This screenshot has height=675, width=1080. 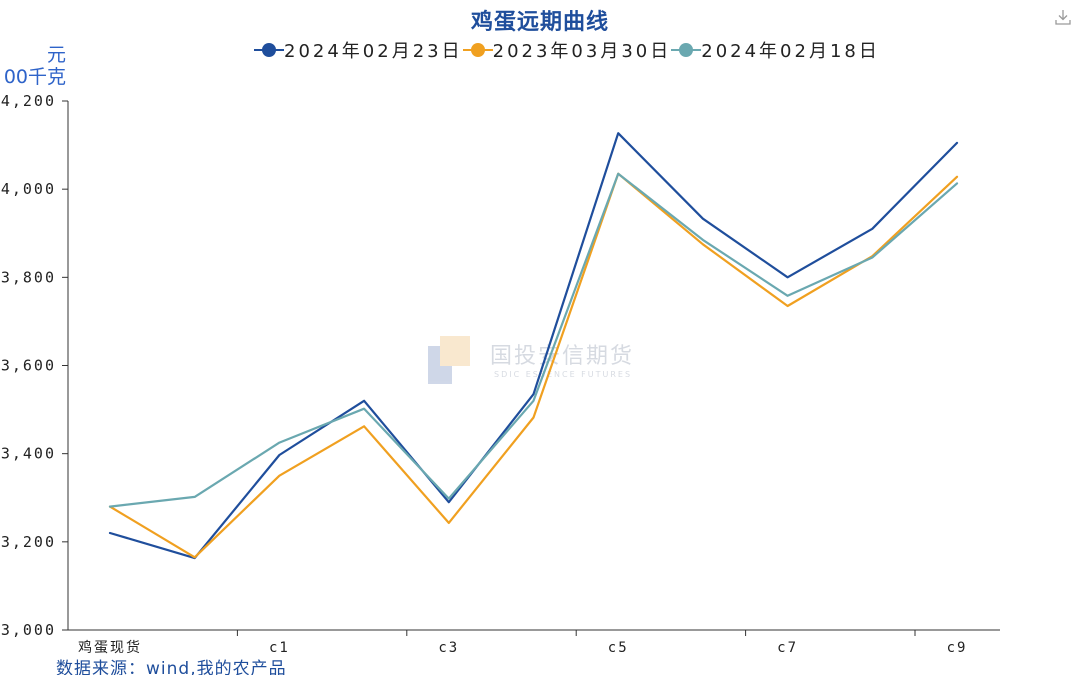 What do you see at coordinates (34, 77) in the screenshot?
I see `unit-line-2: 00千克` at bounding box center [34, 77].